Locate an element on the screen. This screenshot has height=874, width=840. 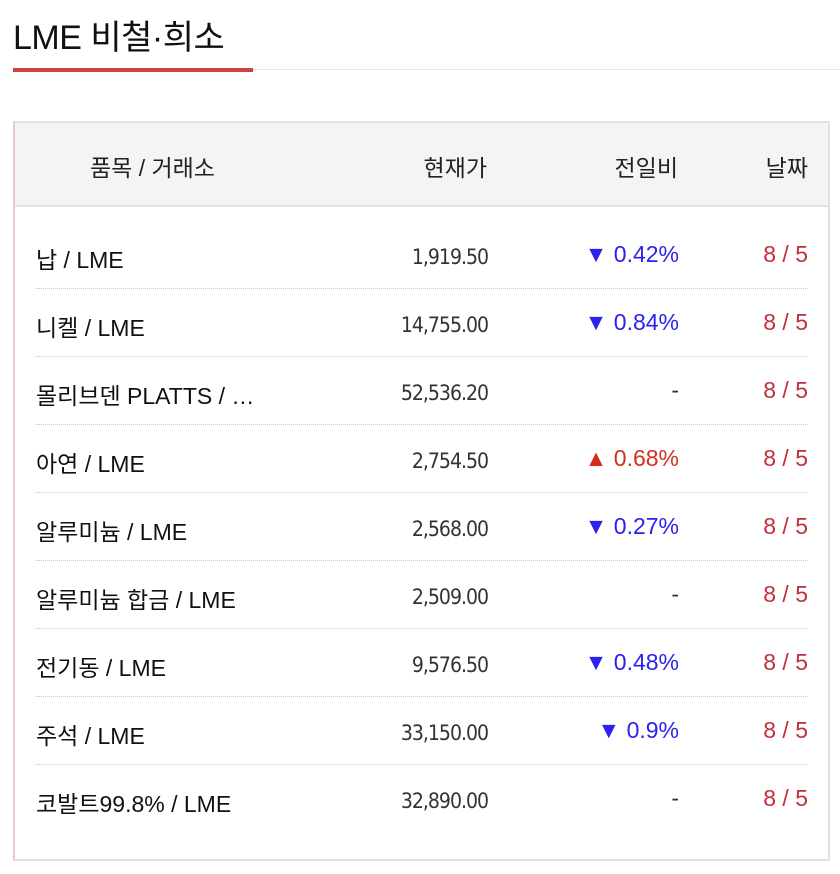
table-row: 납 / LME 1,919.50 ▼ 0.42% 8 / 5 is located at coordinates (422, 255).